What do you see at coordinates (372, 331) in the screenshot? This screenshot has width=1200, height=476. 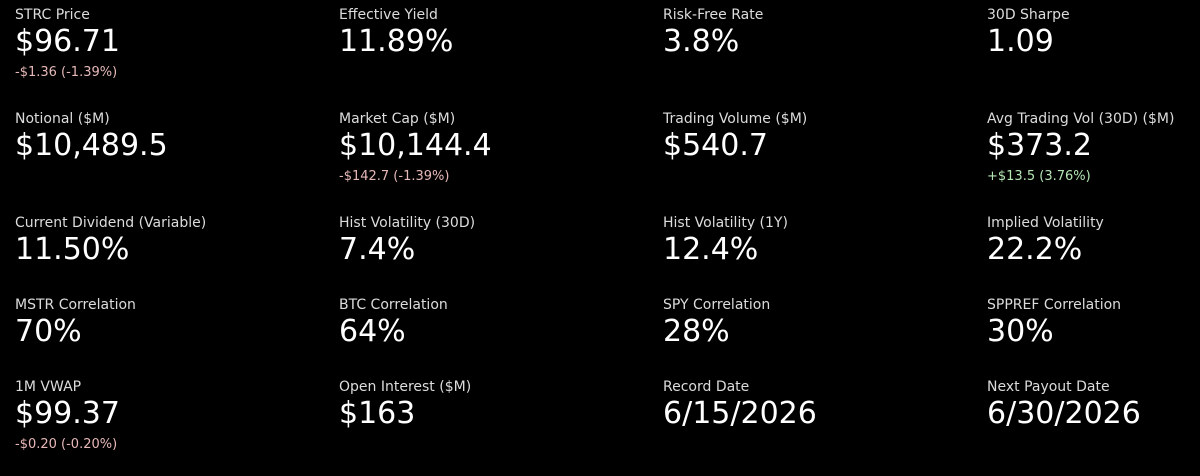 I see `metric-value: 64%` at bounding box center [372, 331].